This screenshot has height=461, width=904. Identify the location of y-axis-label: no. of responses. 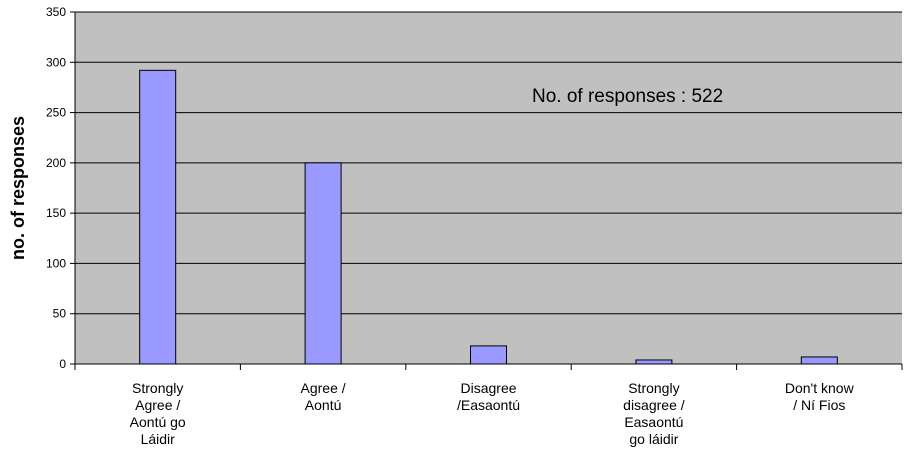
(18, 188).